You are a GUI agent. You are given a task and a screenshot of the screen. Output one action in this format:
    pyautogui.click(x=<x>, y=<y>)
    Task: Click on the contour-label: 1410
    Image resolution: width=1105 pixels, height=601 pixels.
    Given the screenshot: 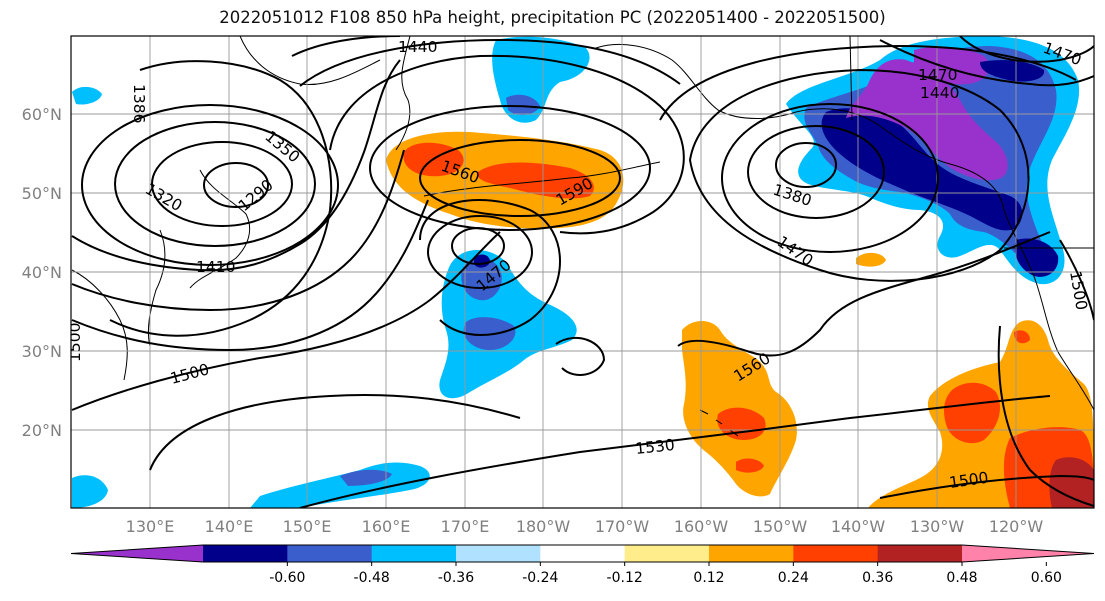 What is the action you would take?
    pyautogui.click(x=215, y=267)
    